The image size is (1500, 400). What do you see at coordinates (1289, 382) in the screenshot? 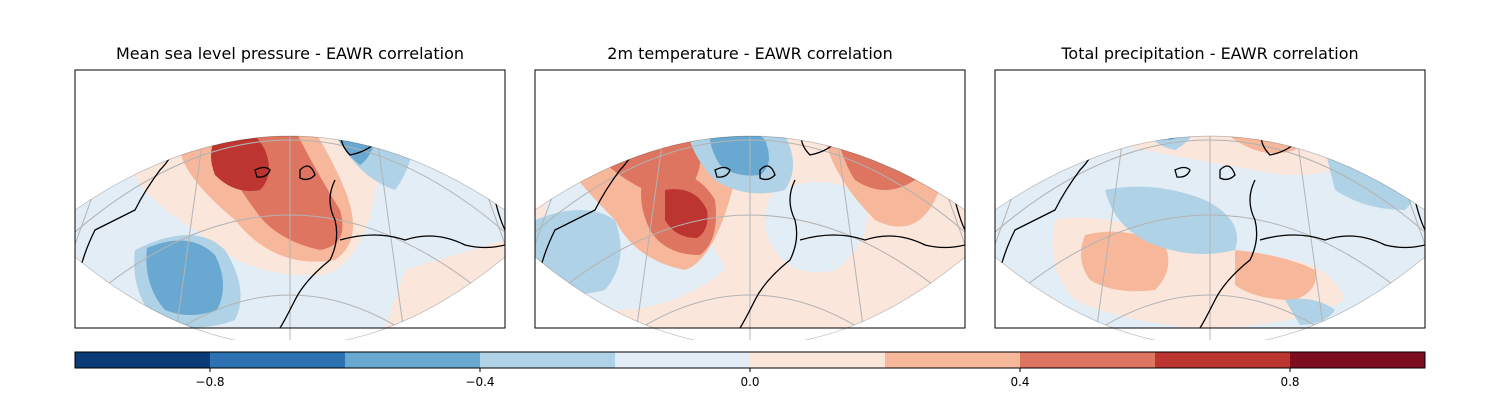
I see `colorbar-tick-label: 0.8` at bounding box center [1289, 382].